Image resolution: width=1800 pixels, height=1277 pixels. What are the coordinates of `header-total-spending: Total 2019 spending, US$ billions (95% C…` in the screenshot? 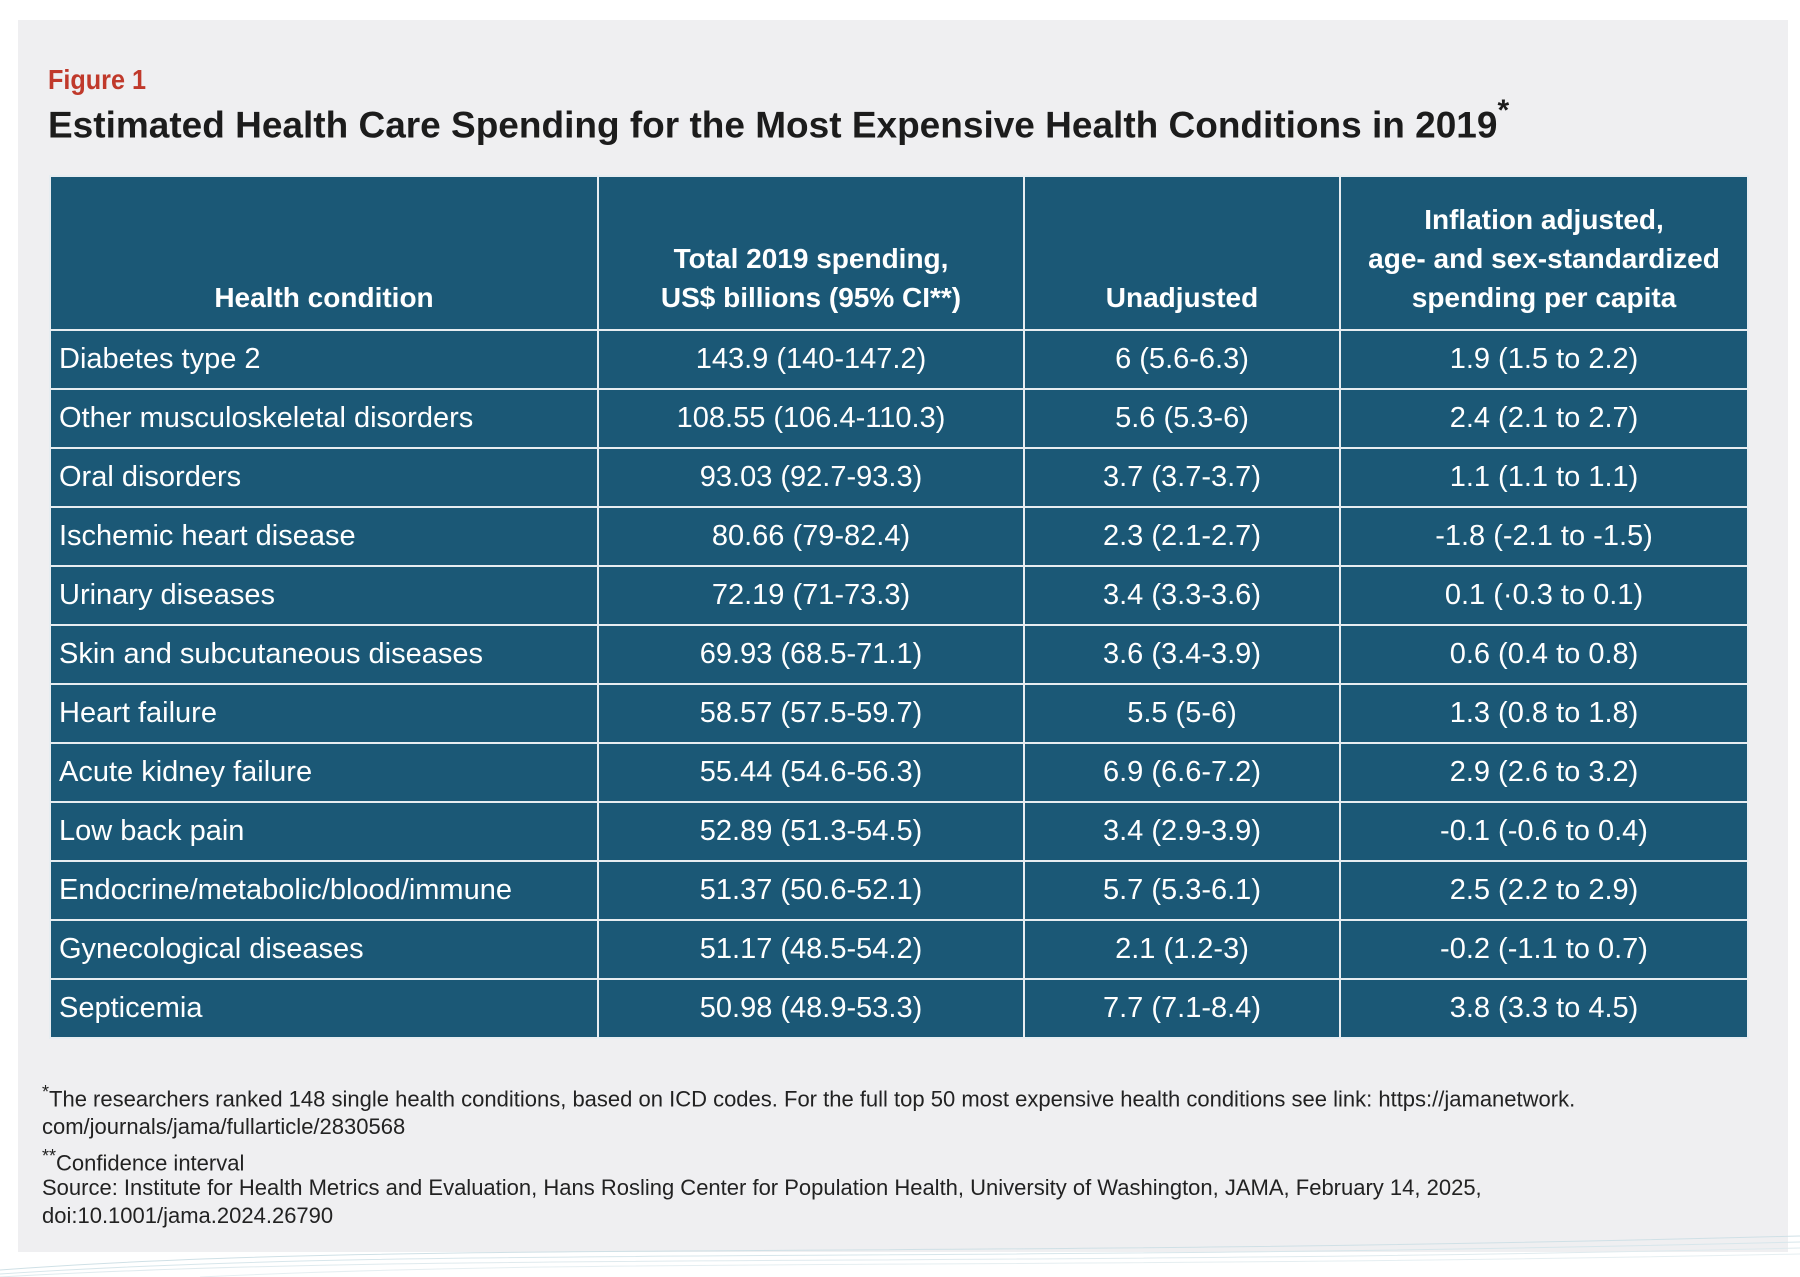 It's located at (811, 253).